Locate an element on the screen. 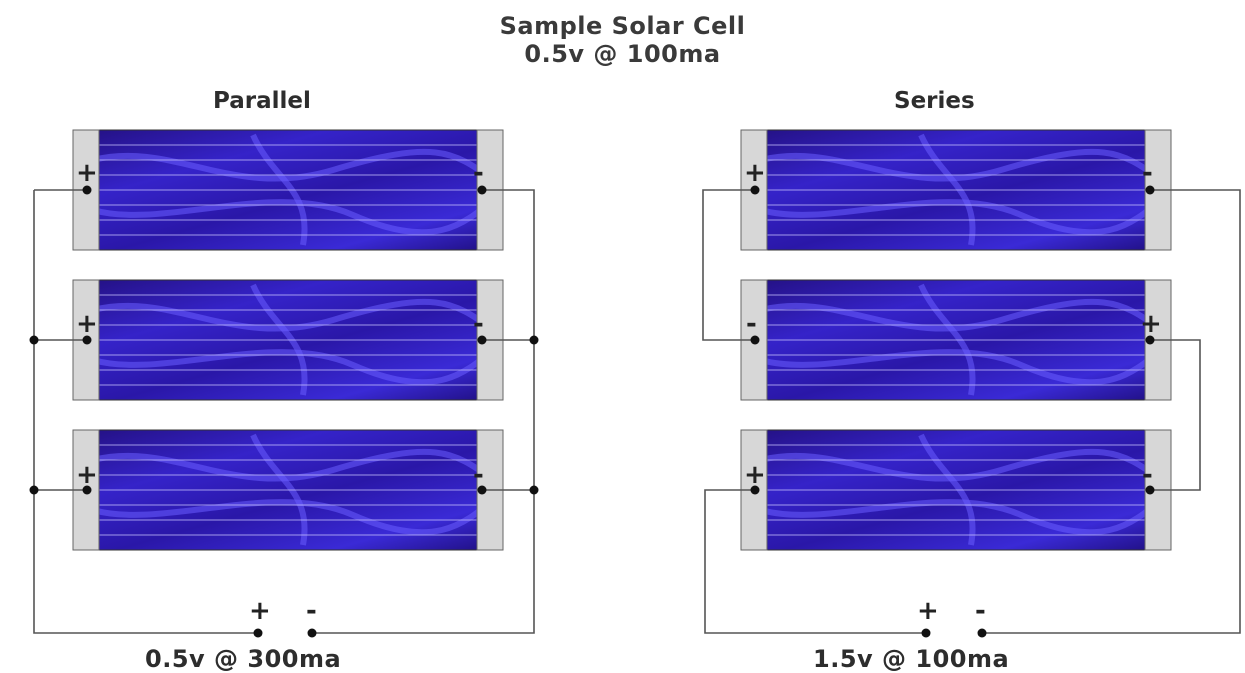 The image size is (1245, 673). series-cell-1-left-terminal is located at coordinates (755, 190).